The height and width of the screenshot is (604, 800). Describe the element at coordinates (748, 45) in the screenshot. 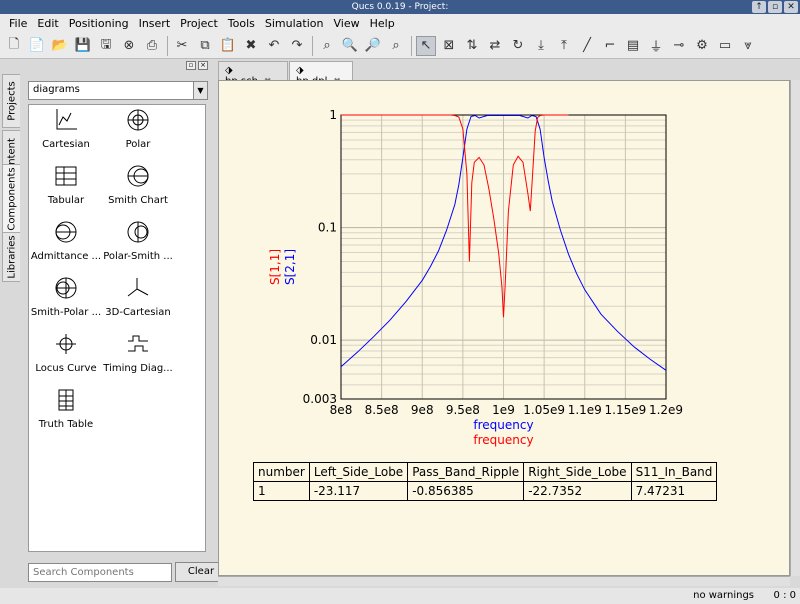

I see `marker-icon: ⩔` at that location.